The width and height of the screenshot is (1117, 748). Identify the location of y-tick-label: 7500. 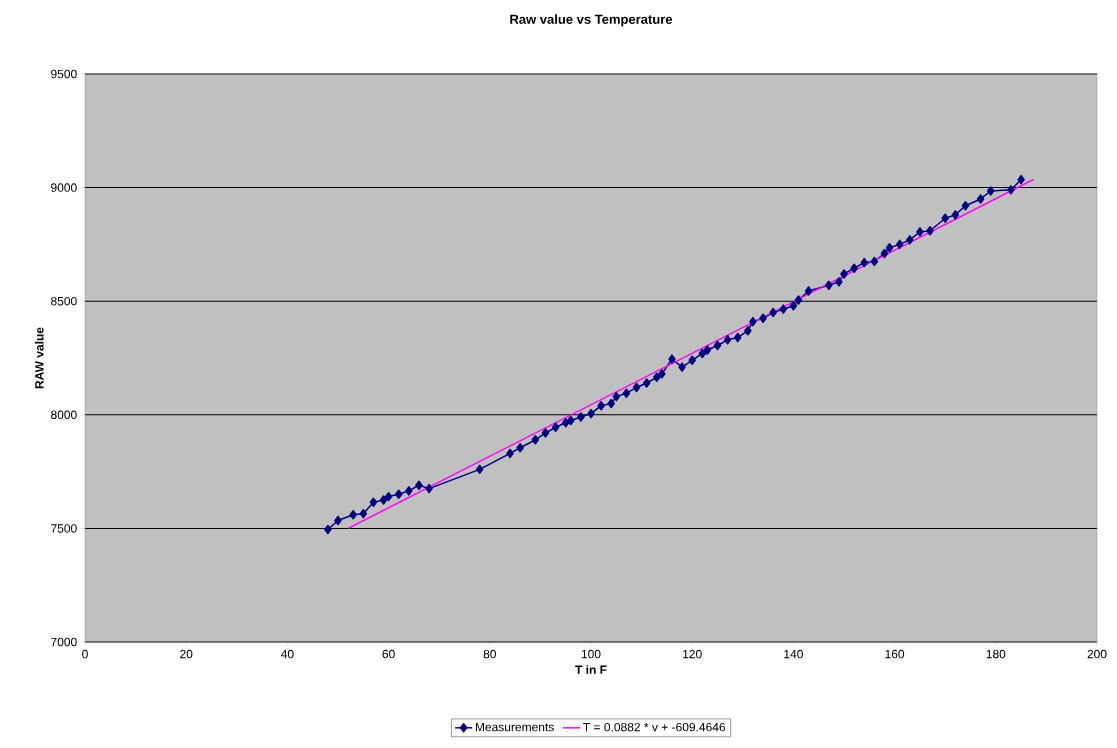
(64, 528).